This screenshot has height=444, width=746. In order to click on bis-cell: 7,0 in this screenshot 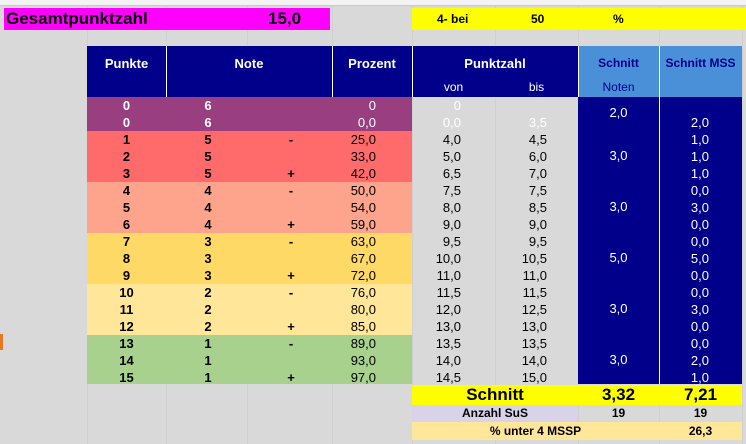, I will do `click(537, 173)`.